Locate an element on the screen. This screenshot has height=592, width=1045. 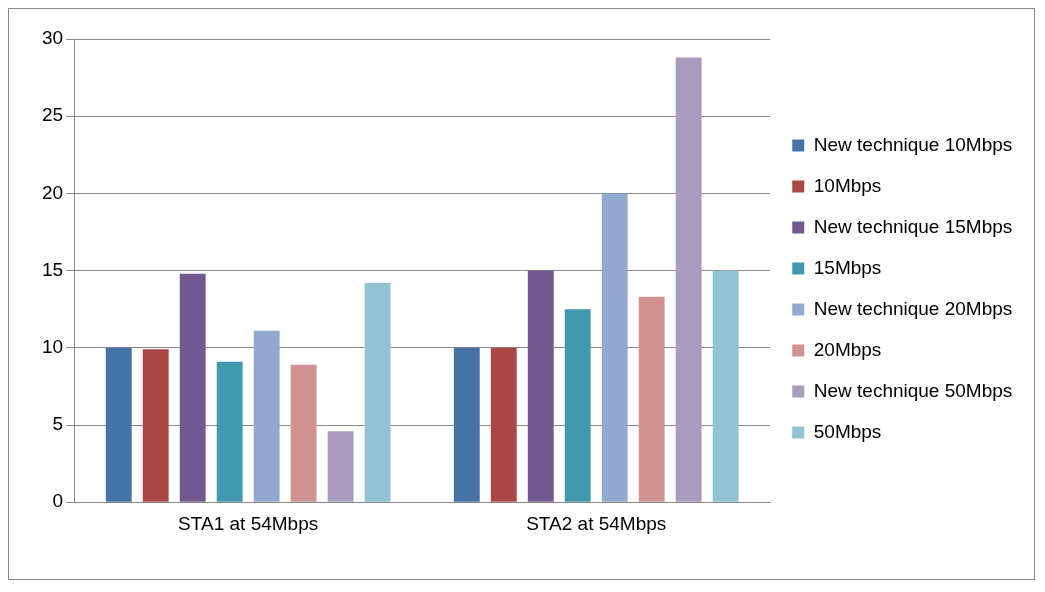
y-tick-label: 15 is located at coordinates (52, 269).